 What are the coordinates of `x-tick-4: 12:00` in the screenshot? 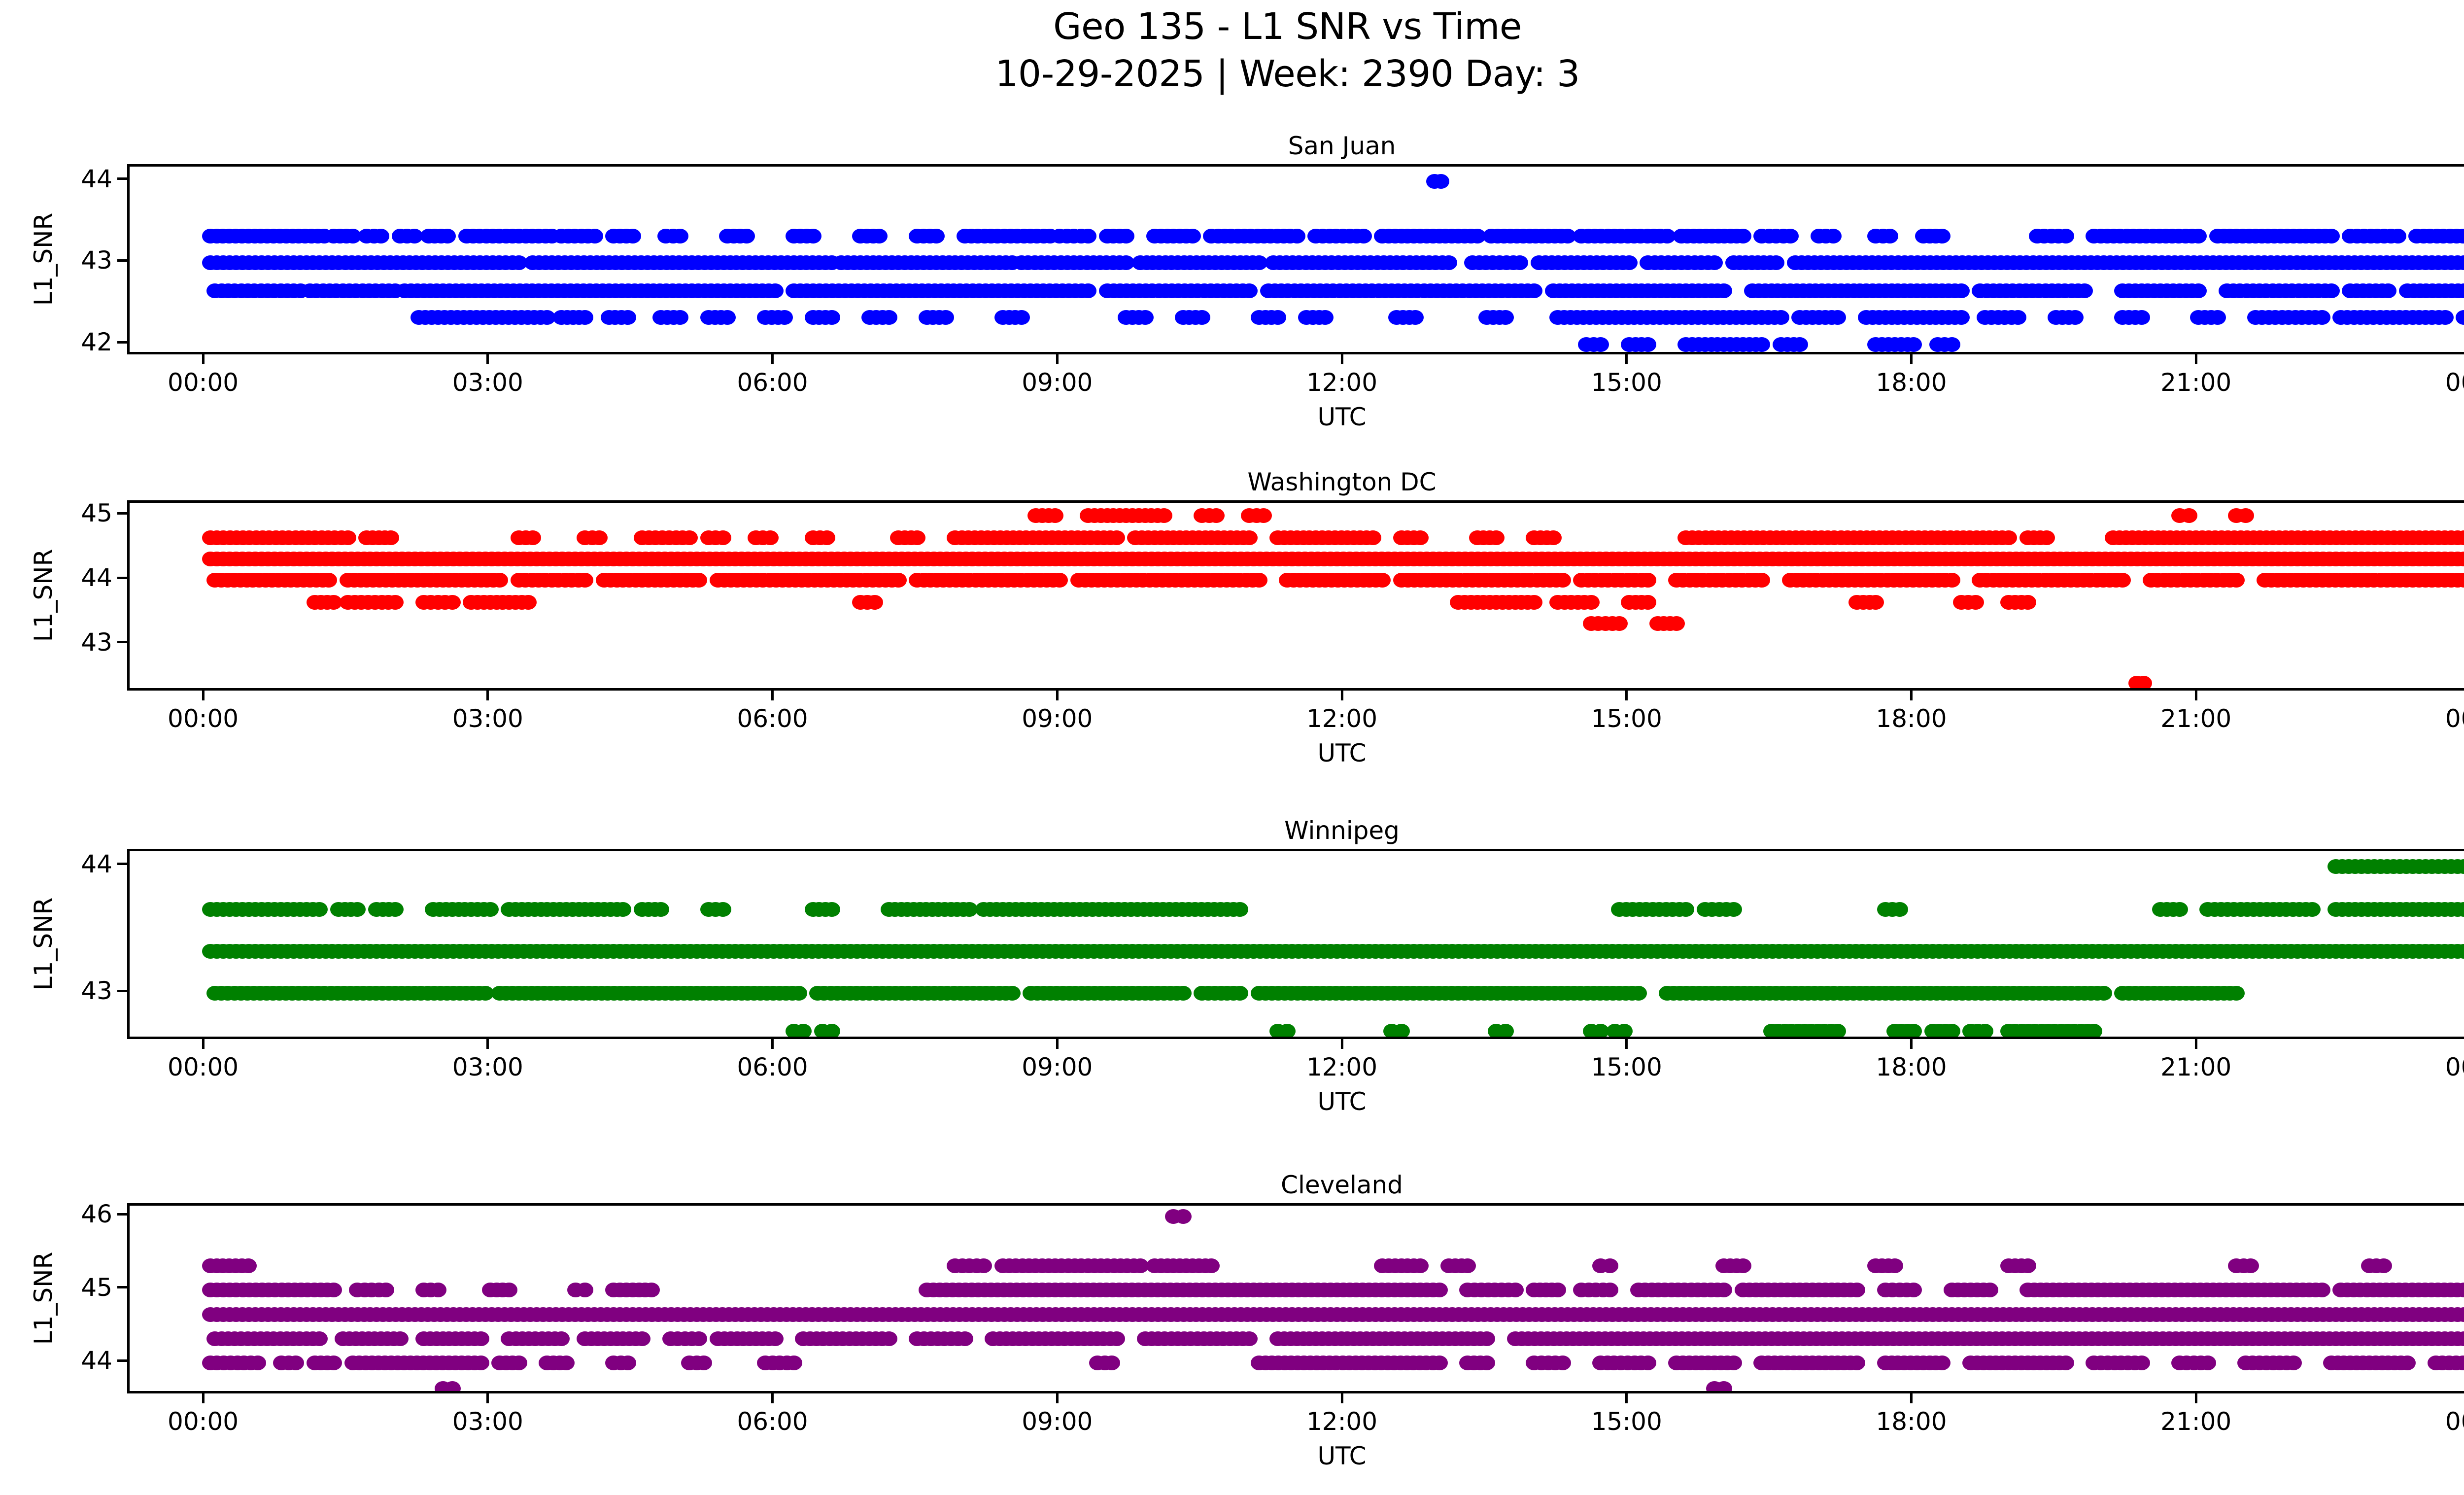 It's located at (1341, 1059).